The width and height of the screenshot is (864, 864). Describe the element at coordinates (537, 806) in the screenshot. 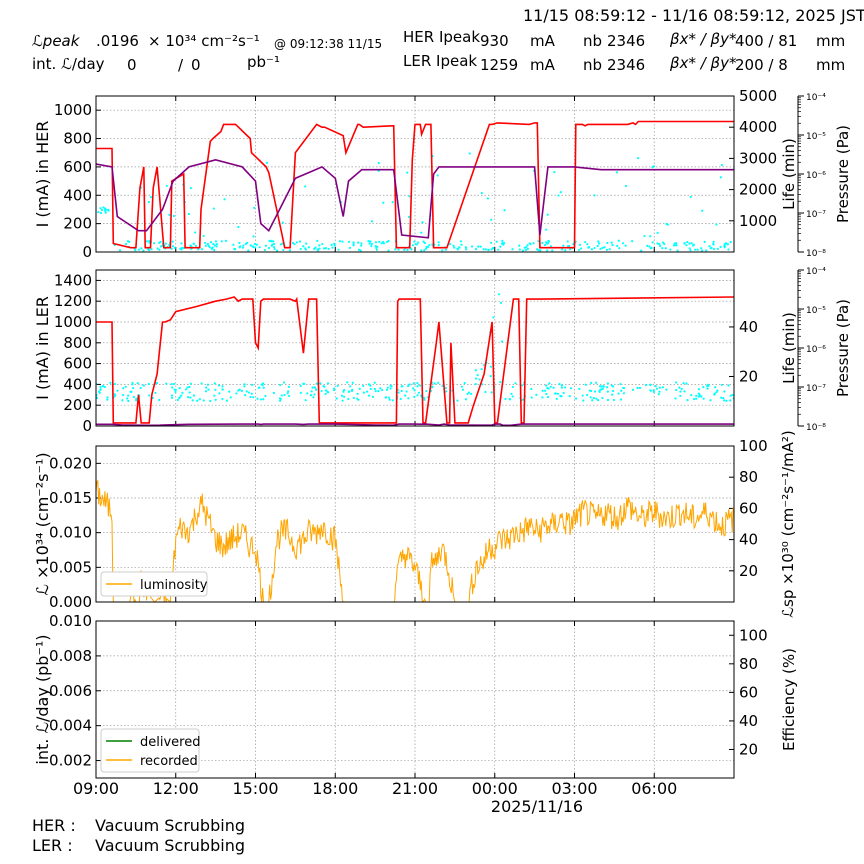

I see `x-date-label: 2025/11/16` at that location.